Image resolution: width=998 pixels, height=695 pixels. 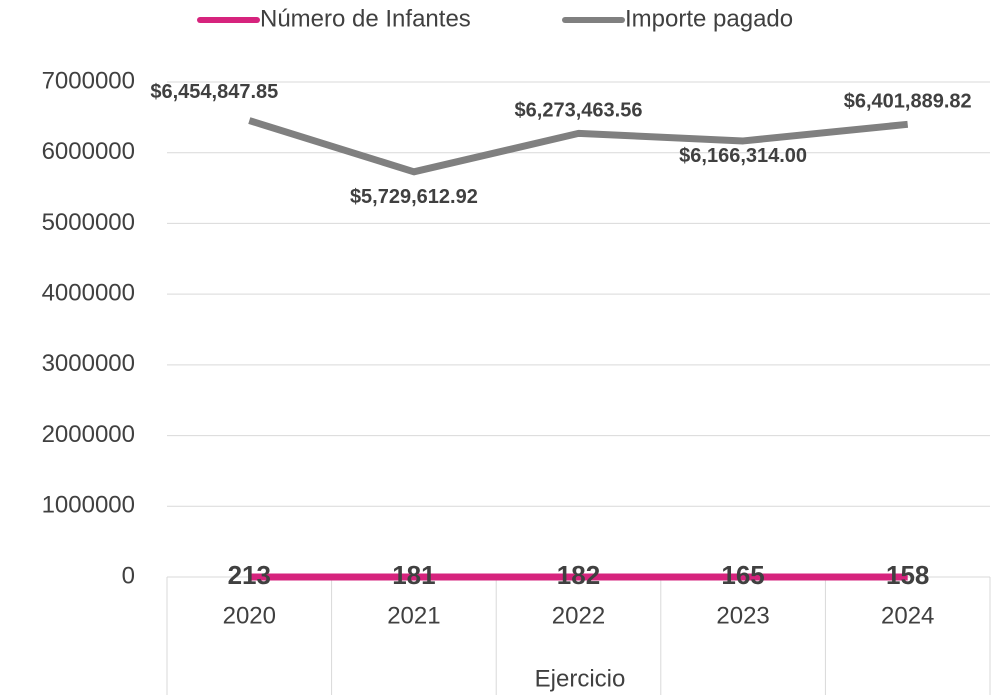 What do you see at coordinates (908, 102) in the screenshot?
I see `data-label: $6,401,889.82` at bounding box center [908, 102].